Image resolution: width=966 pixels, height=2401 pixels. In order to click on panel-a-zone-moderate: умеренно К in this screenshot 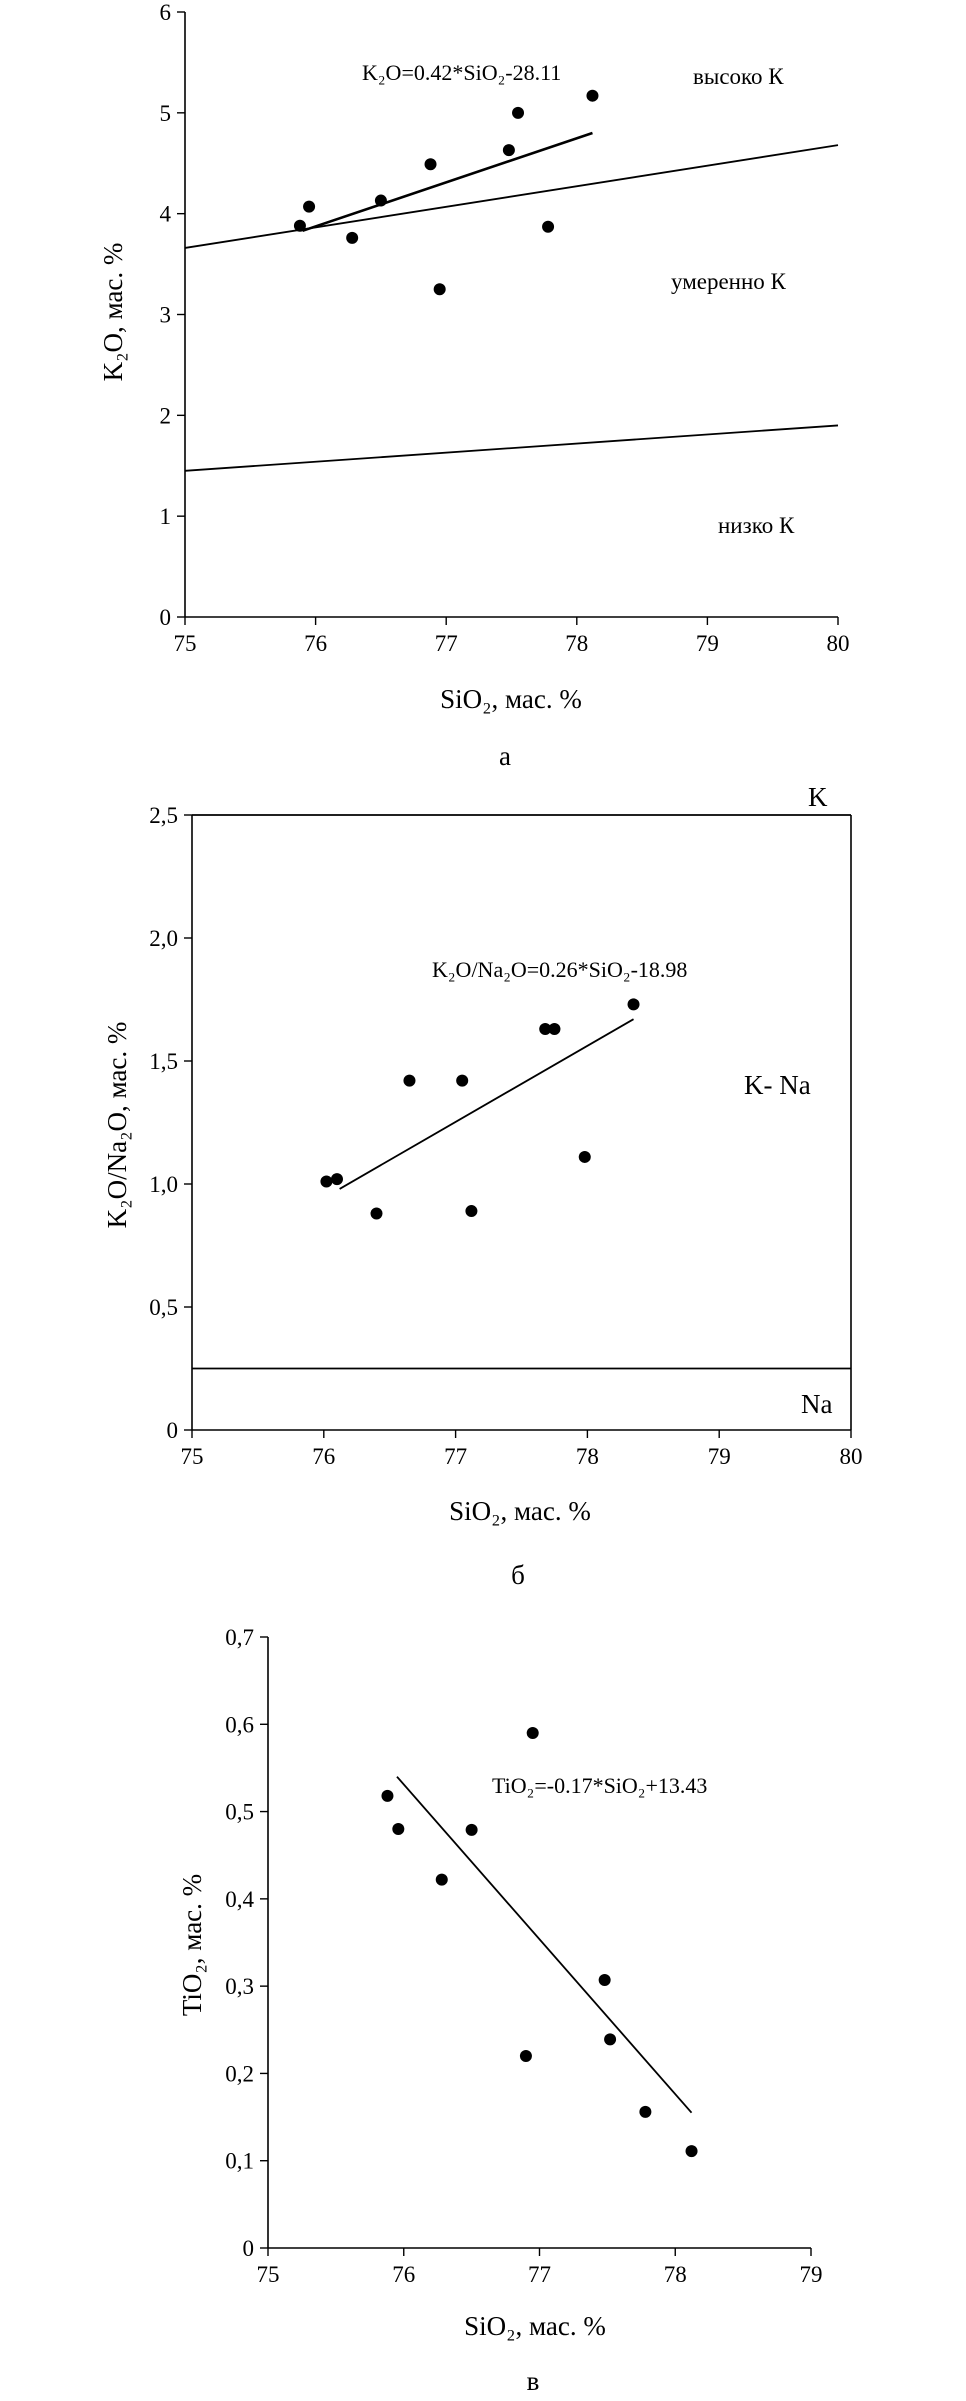, I will do `click(729, 281)`.